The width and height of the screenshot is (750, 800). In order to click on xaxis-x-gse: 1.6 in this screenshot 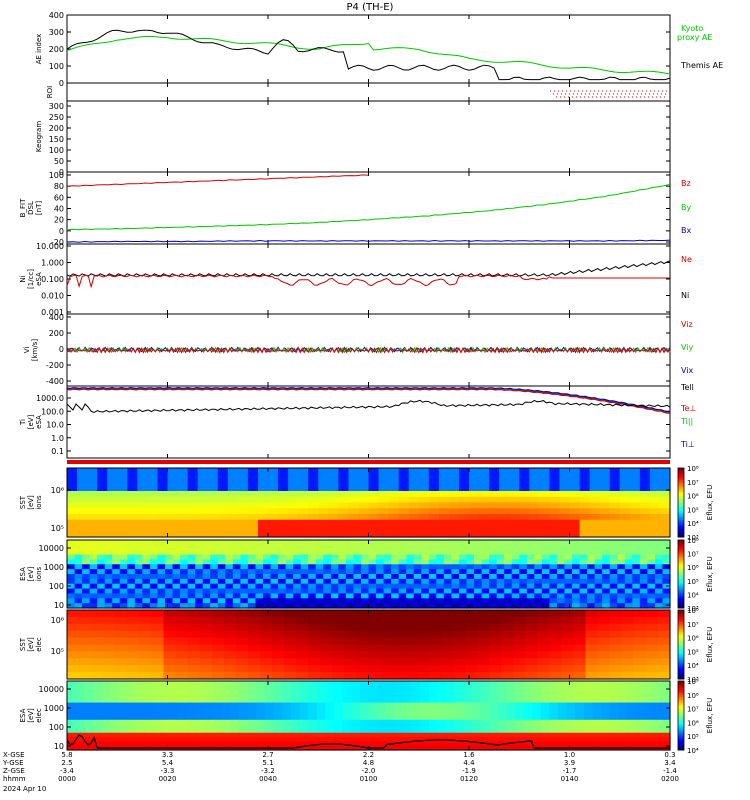, I will do `click(469, 755)`.